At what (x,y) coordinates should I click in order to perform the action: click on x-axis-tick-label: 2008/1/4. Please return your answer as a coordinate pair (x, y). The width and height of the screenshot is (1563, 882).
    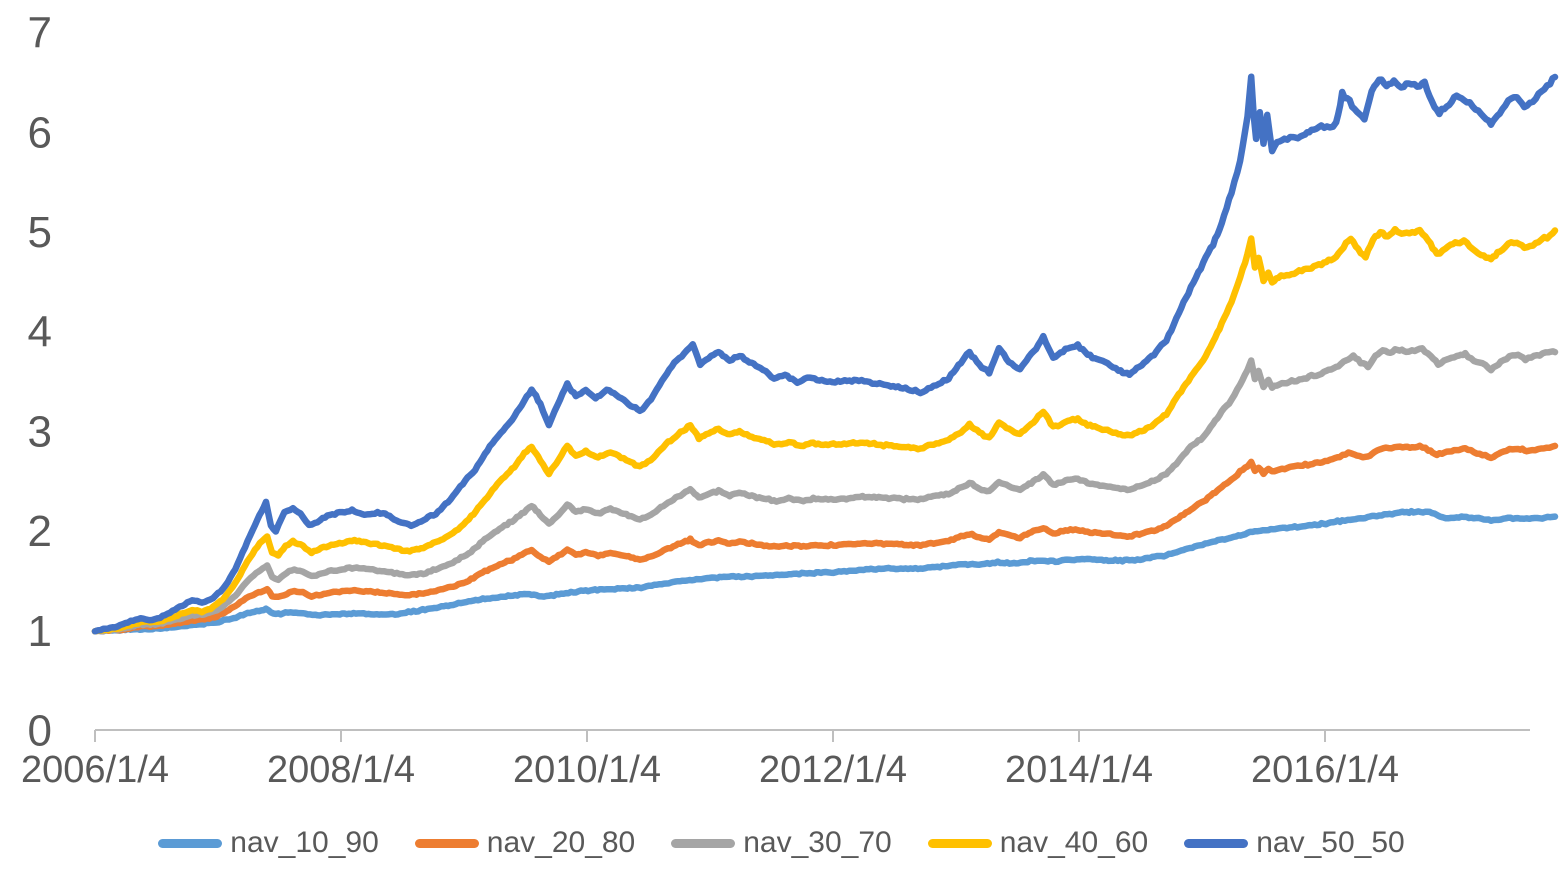
    Looking at the image, I should click on (341, 770).